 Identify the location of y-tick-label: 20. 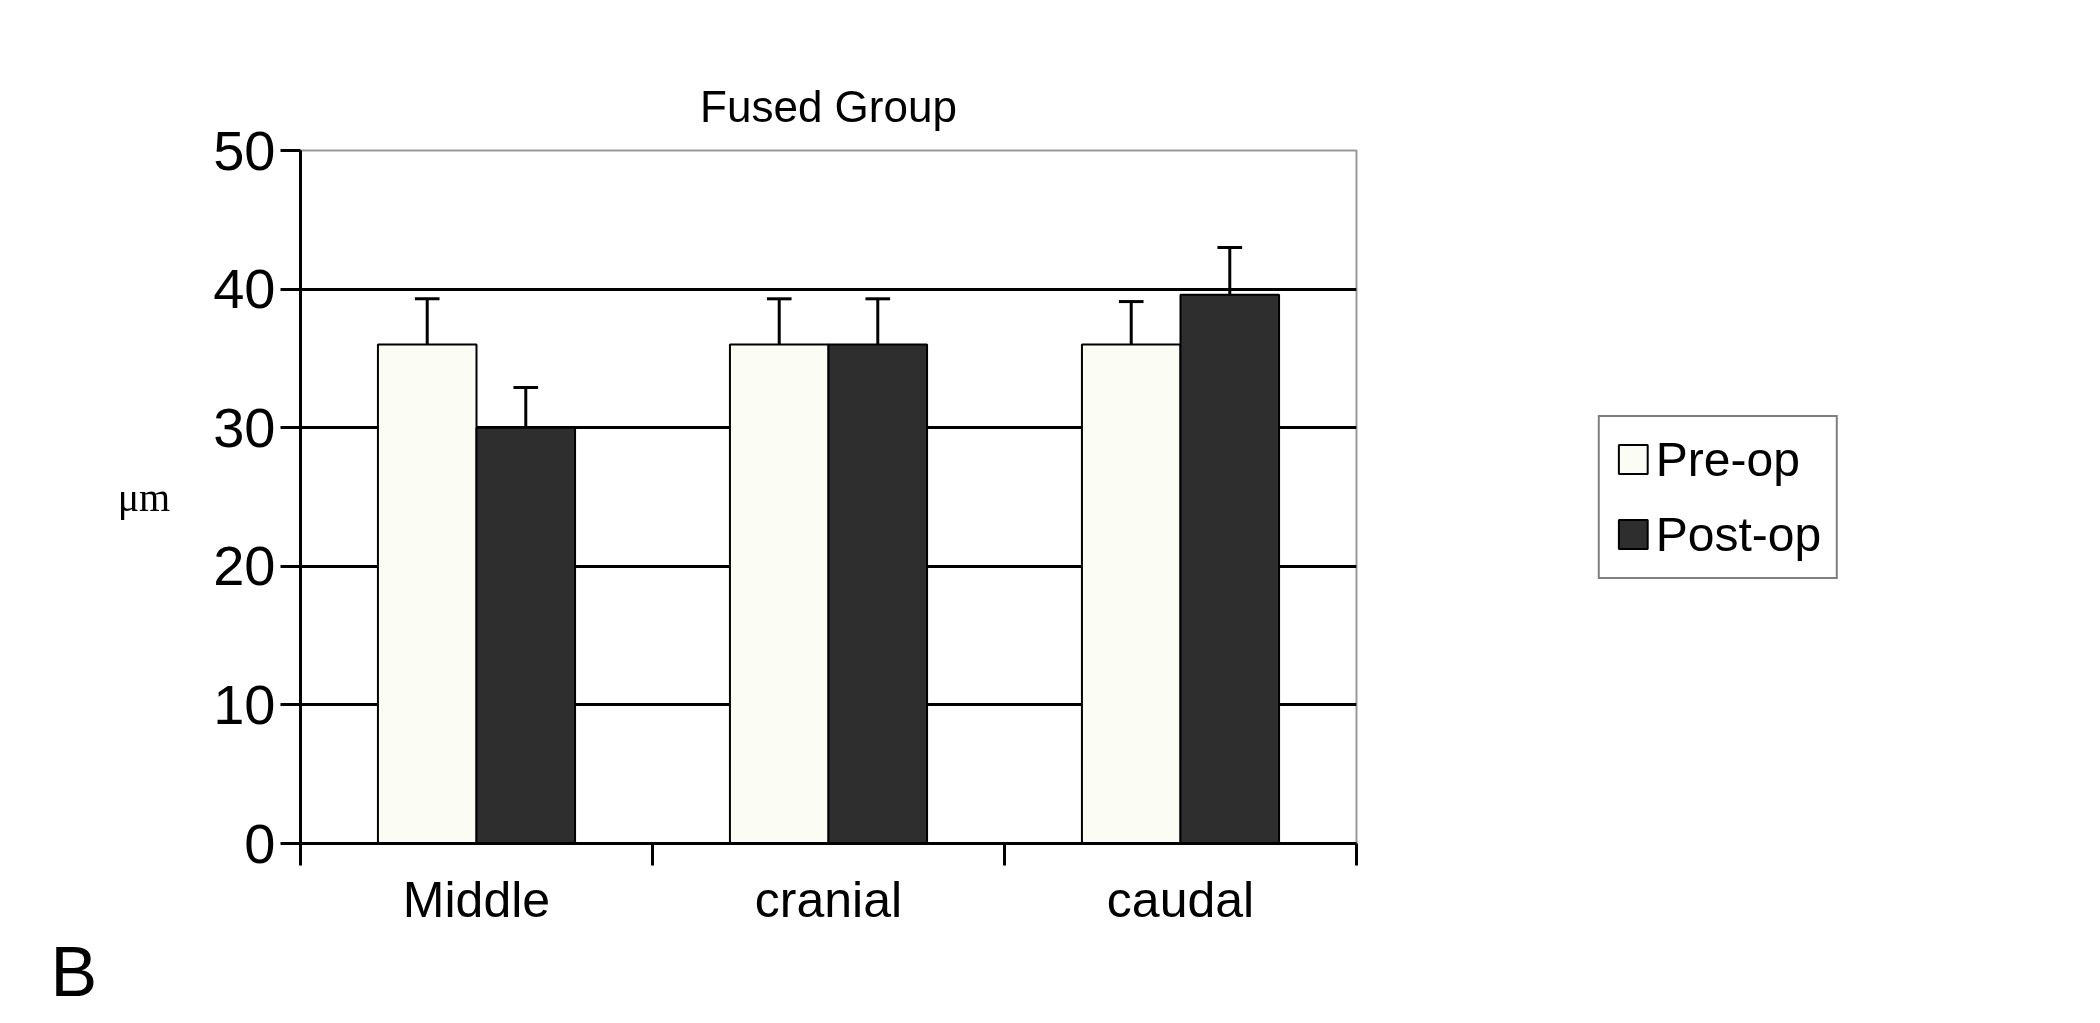
(244, 566).